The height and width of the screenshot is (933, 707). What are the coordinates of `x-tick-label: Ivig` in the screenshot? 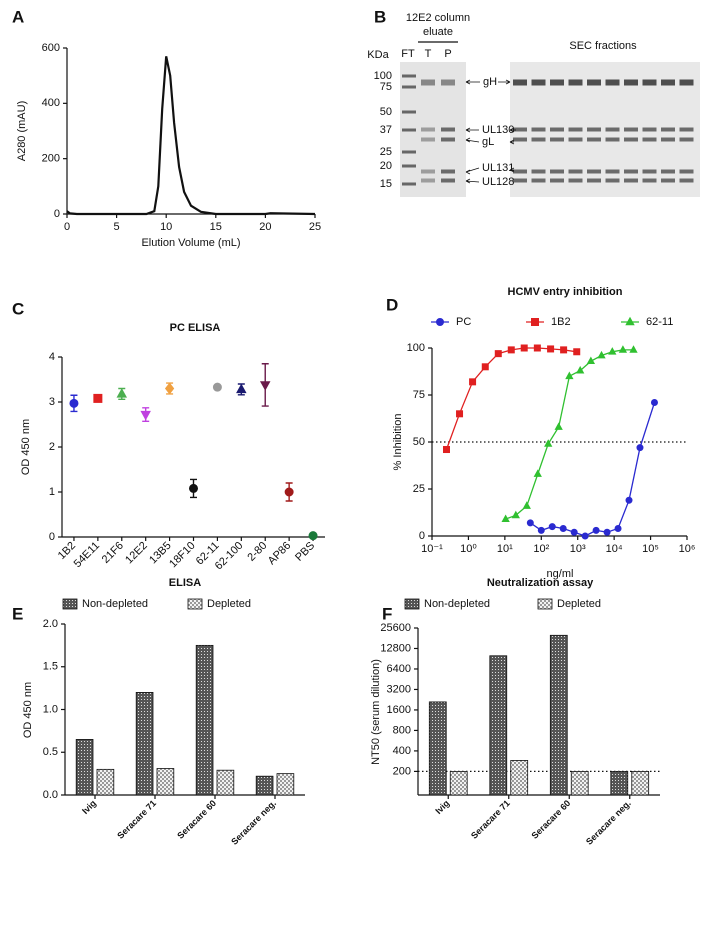 It's located at (442, 807).